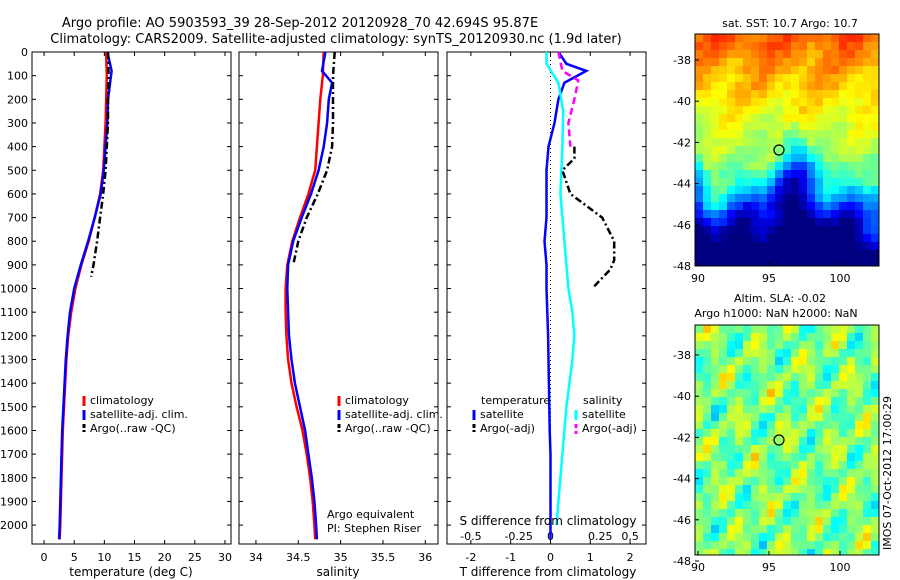 The height and width of the screenshot is (580, 900). I want to click on map-y-tick-label: -42, so click(682, 437).